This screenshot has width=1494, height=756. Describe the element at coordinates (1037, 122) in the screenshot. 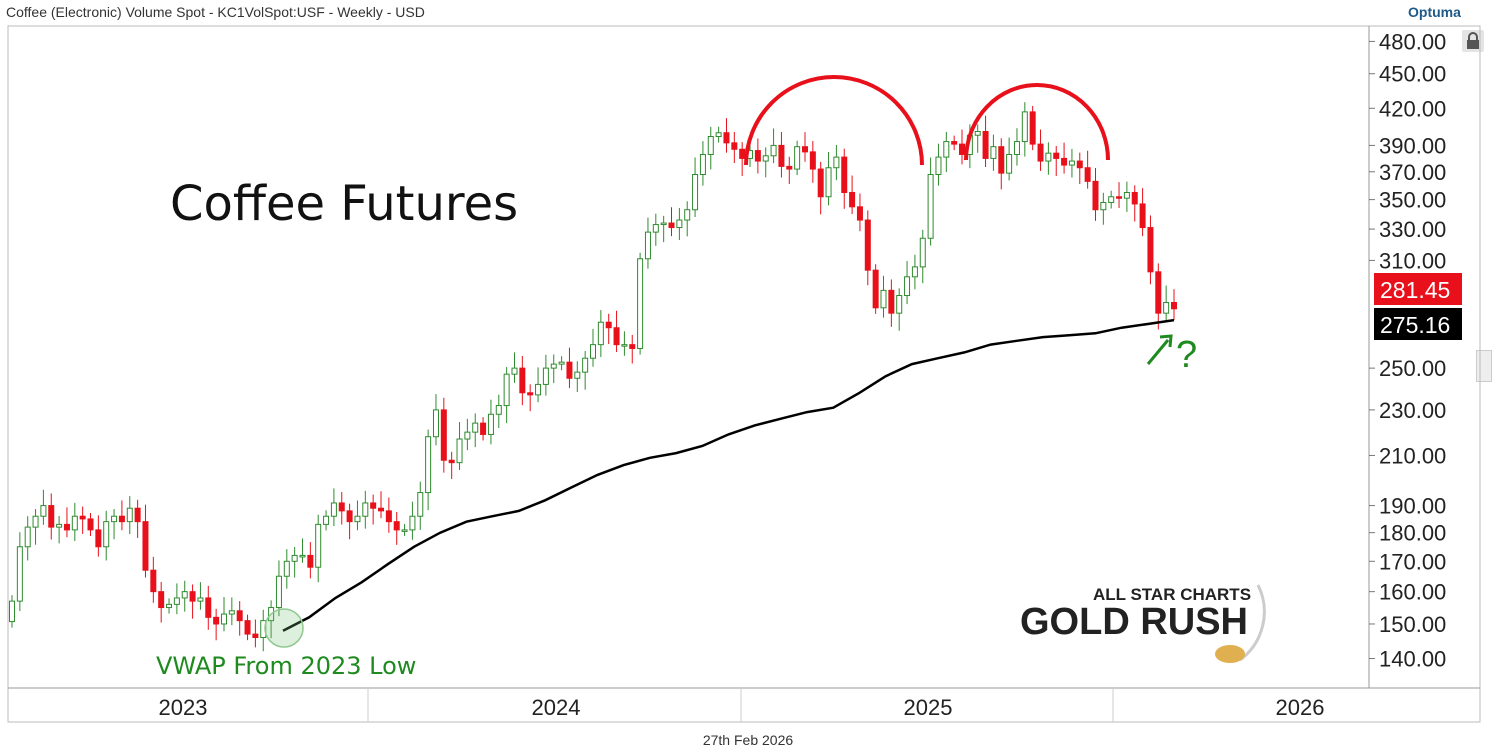

I see `top-arc-right` at that location.